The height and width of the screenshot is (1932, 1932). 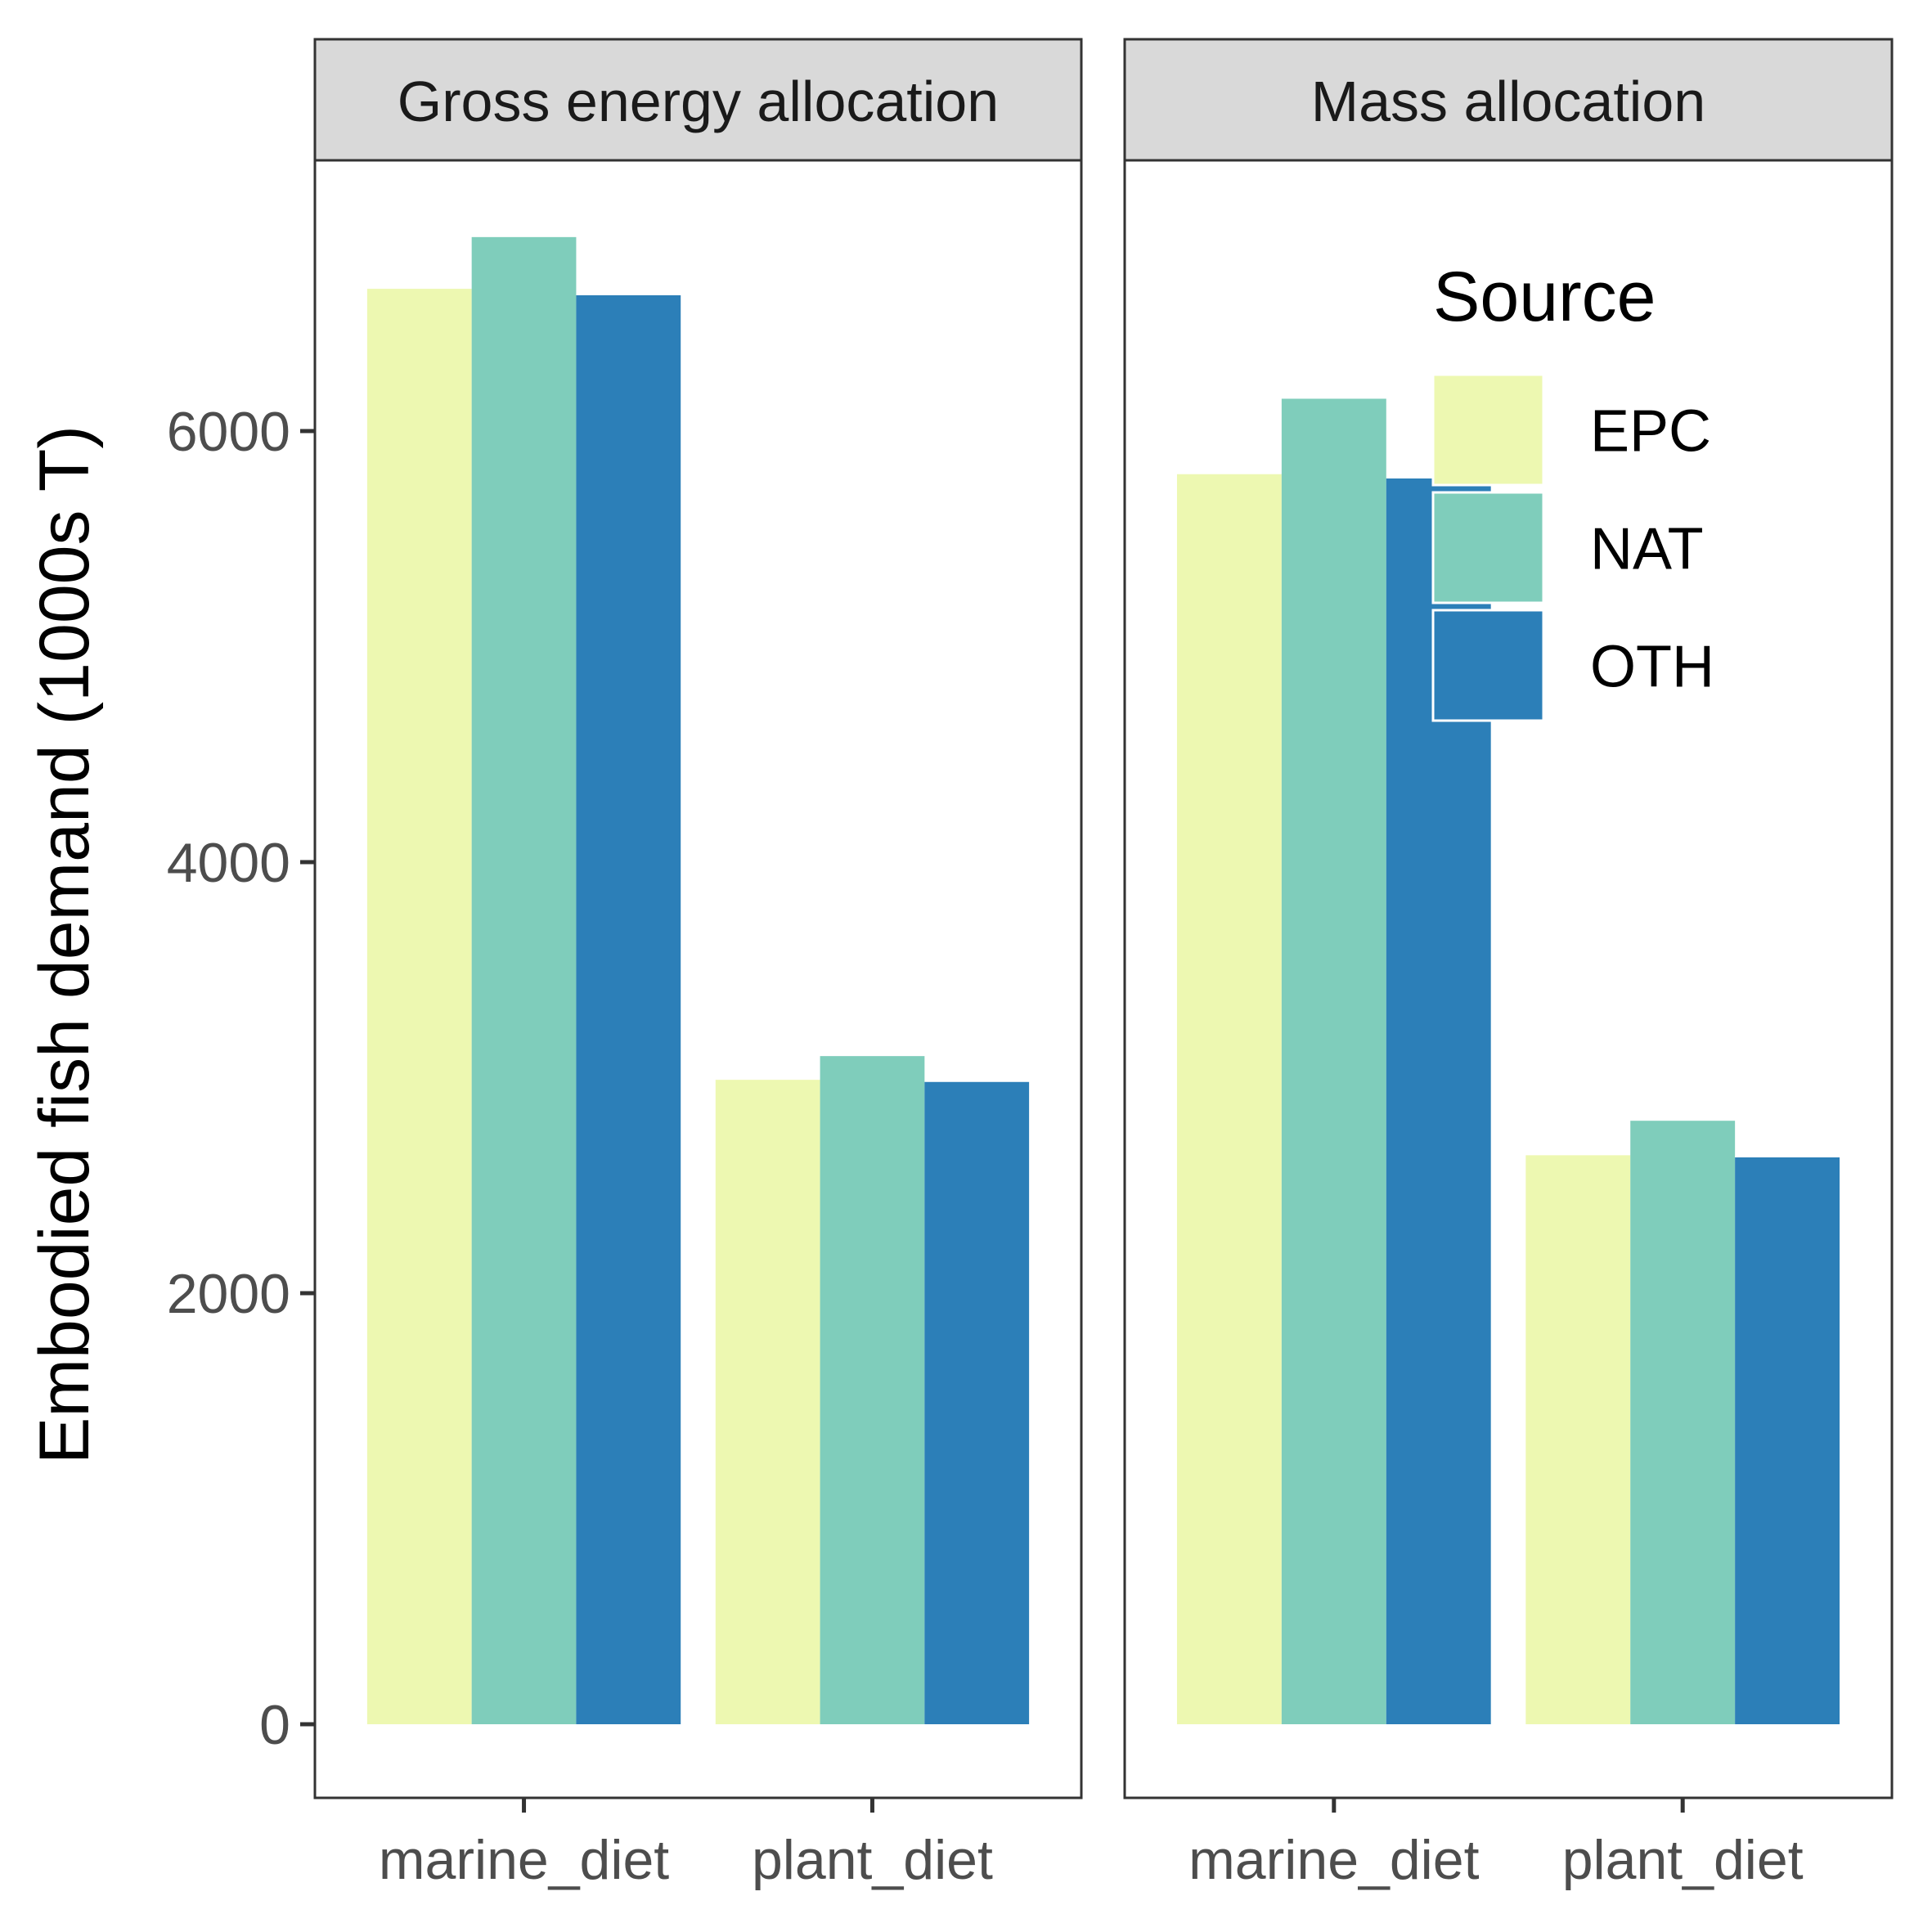 I want to click on legend-key-nat, so click(x=1488, y=547).